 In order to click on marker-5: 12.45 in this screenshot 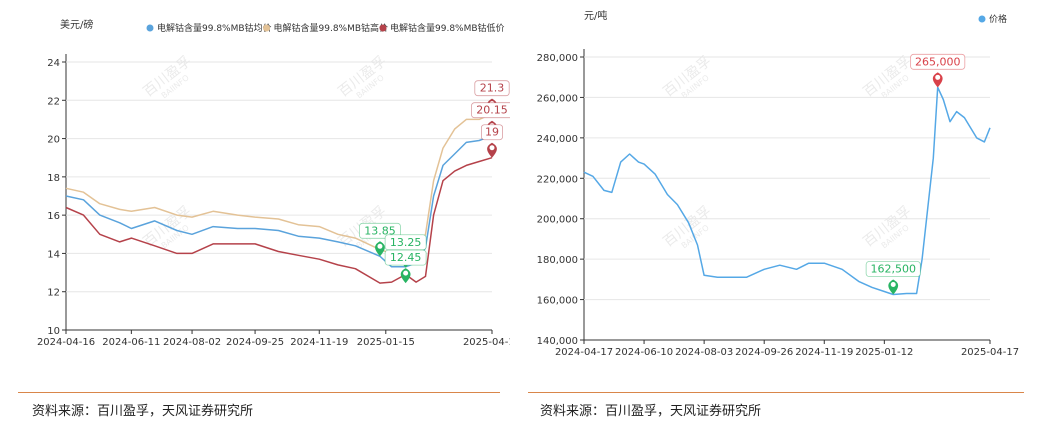, I will do `click(405, 266)`.